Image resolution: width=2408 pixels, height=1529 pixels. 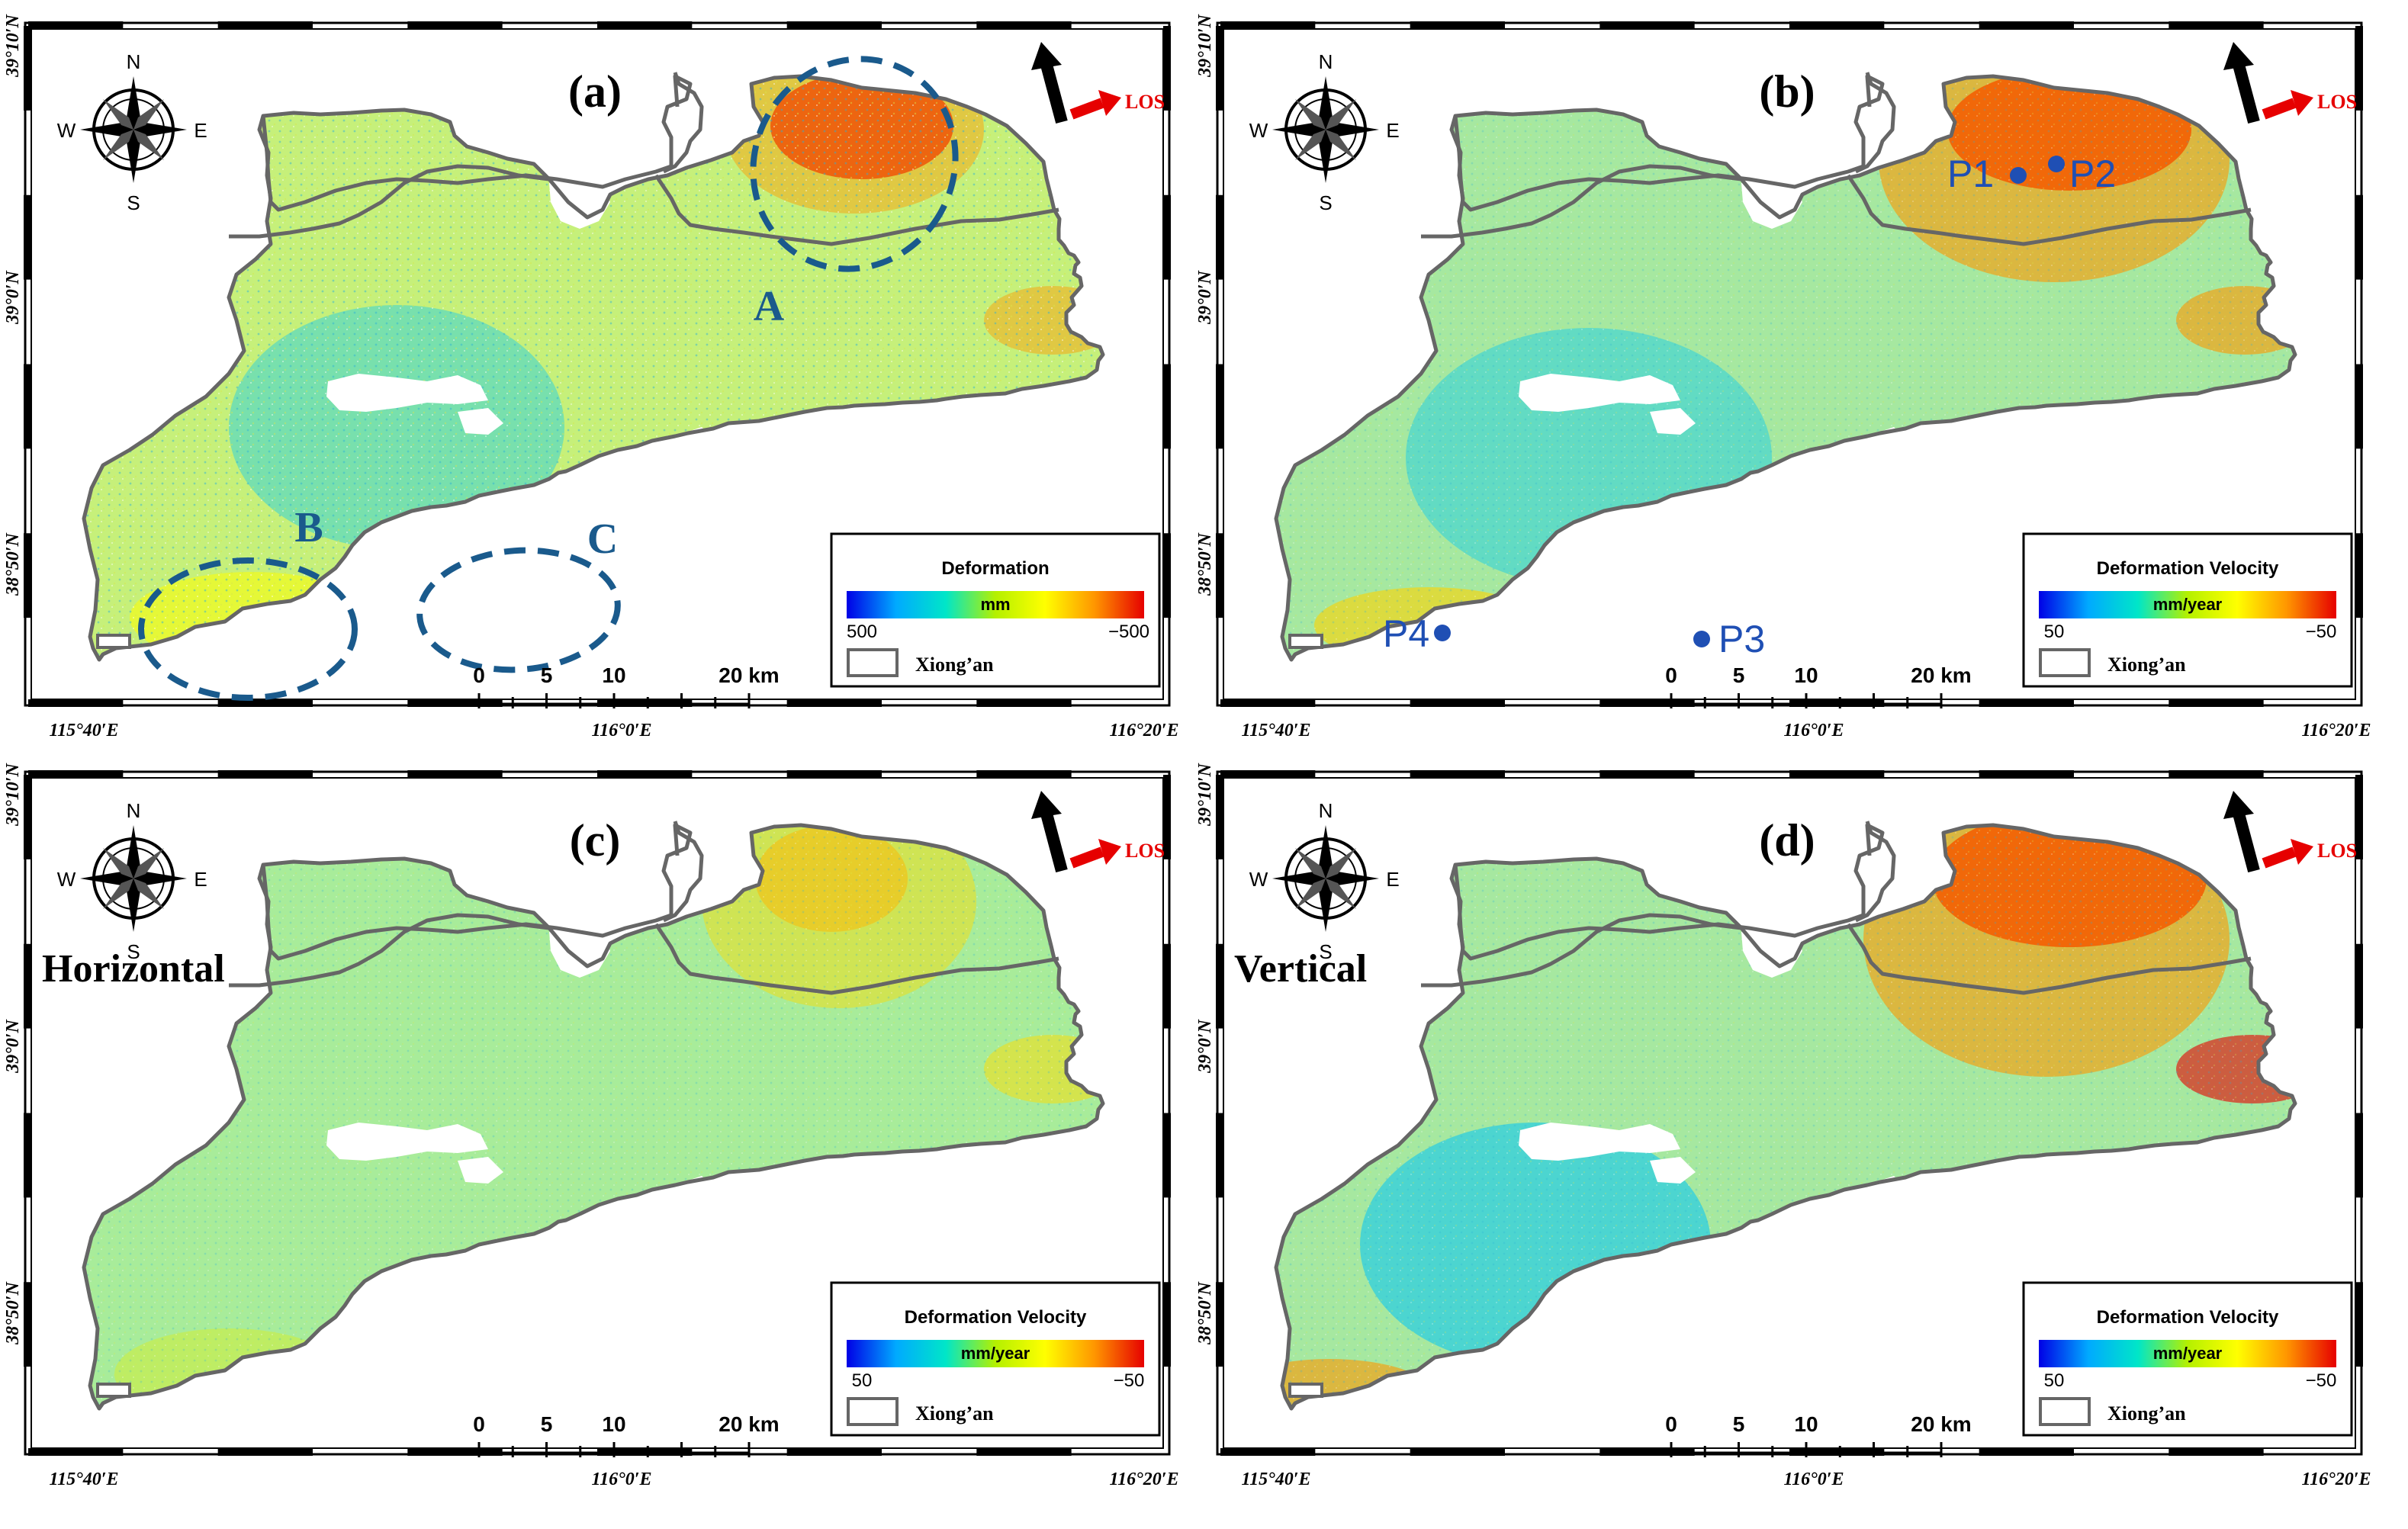 What do you see at coordinates (1300, 969) in the screenshot?
I see `panel-subtitle: Vertical` at bounding box center [1300, 969].